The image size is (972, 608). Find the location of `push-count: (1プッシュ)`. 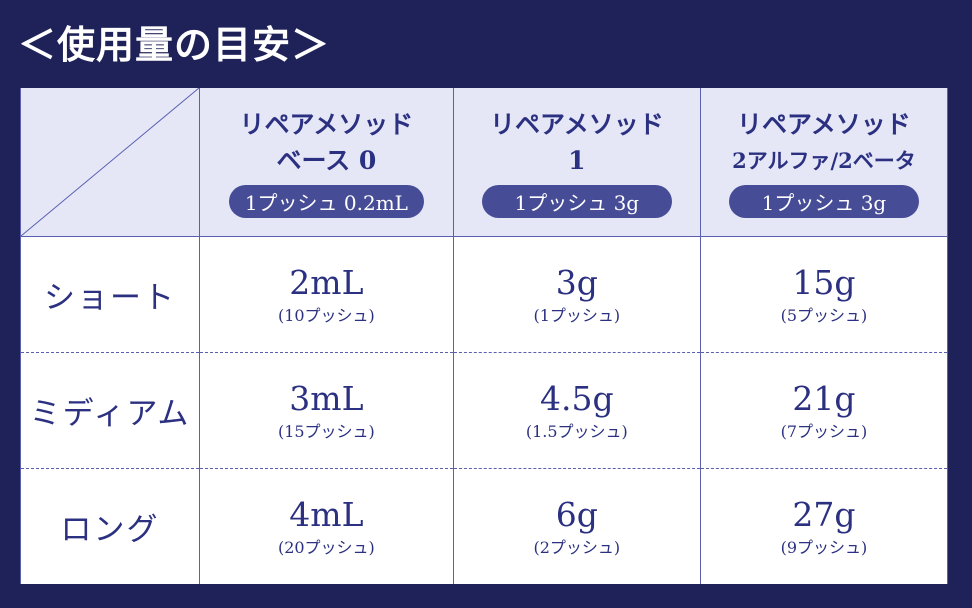

push-count: (1プッシュ) is located at coordinates (577, 315).